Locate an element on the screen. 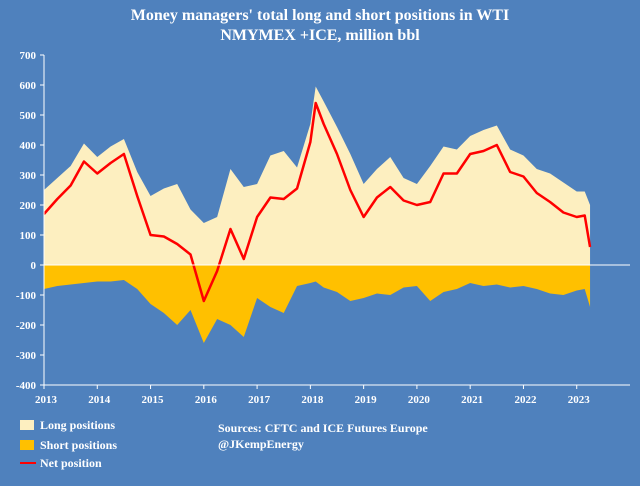  x-tick-label: 2021 is located at coordinates (472, 400).